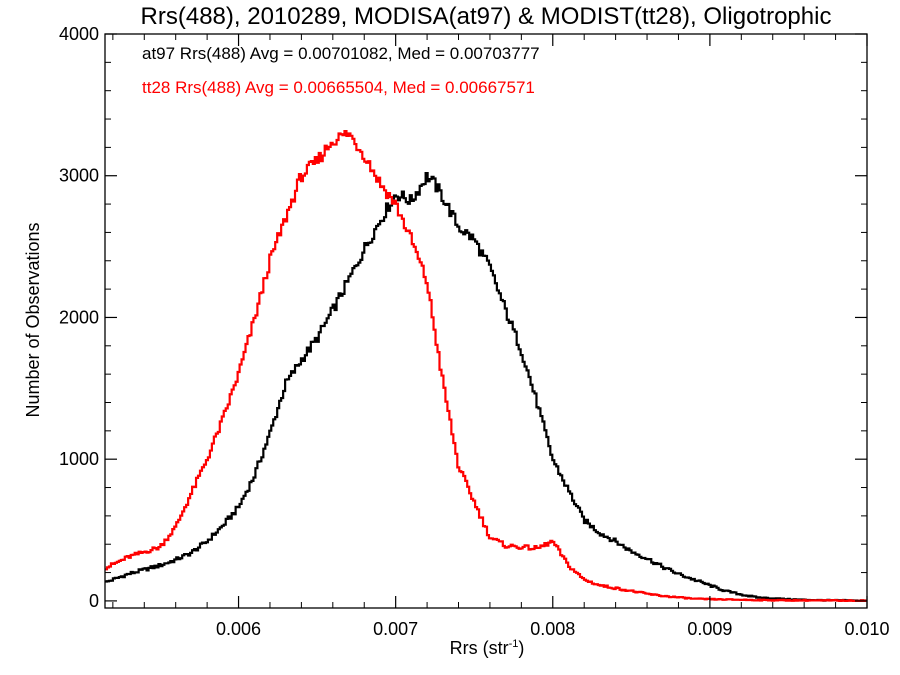  Describe the element at coordinates (79, 176) in the screenshot. I see `y-tick-label: 3000` at that location.